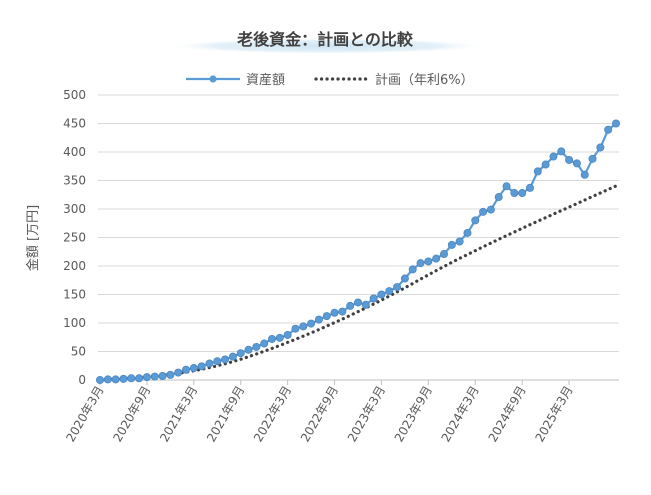  Describe the element at coordinates (413, 414) in the screenshot. I see `x-tick-label: 2023年9月` at that location.